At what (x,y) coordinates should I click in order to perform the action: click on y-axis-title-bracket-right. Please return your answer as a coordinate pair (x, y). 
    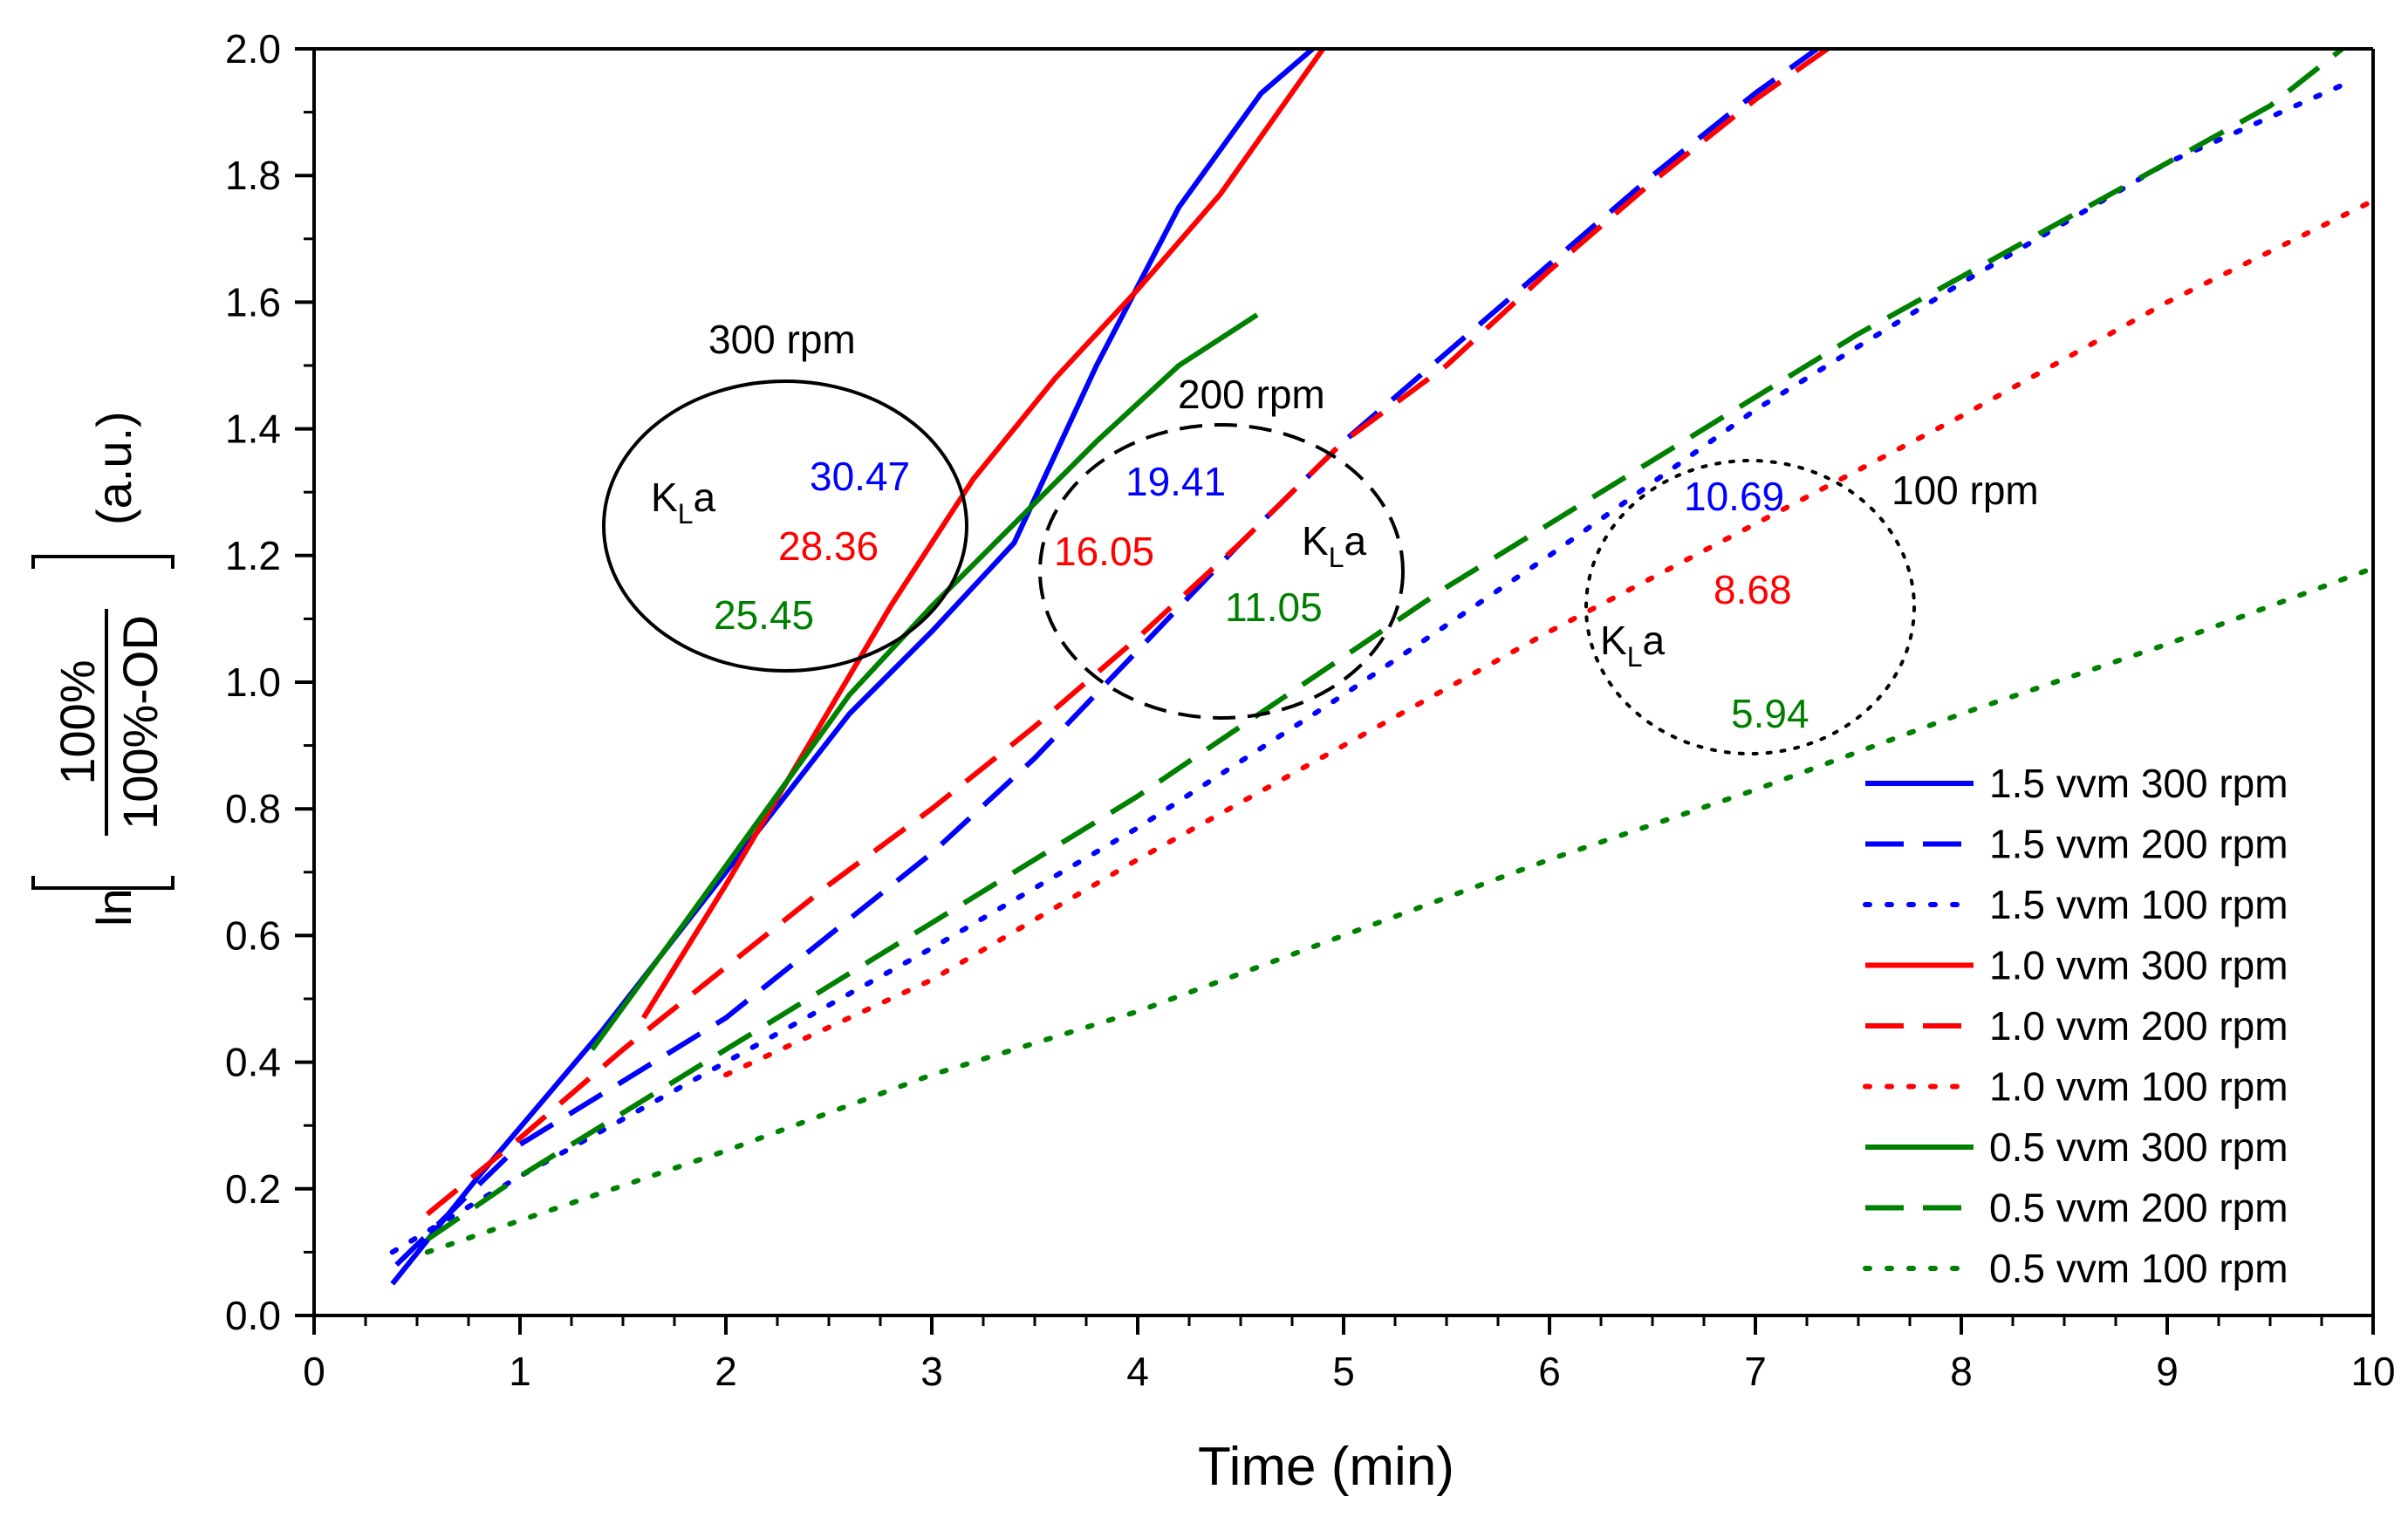
    Looking at the image, I should click on (103, 562).